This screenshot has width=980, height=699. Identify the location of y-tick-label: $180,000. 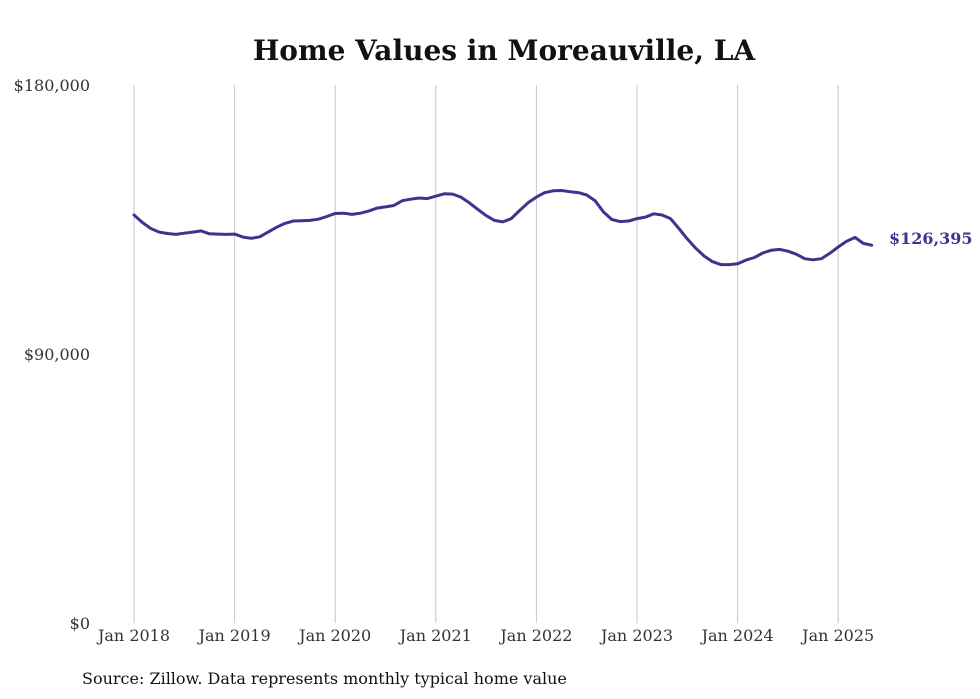
(52, 85).